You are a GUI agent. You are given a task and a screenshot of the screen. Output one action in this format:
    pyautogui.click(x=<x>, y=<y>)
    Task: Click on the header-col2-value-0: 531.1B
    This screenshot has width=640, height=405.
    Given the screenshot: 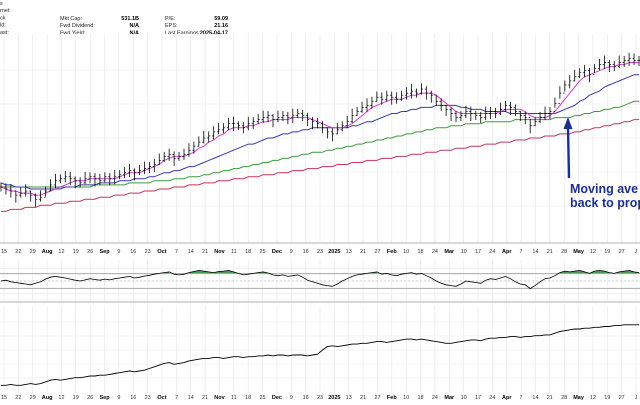 What is the action you would take?
    pyautogui.click(x=130, y=19)
    